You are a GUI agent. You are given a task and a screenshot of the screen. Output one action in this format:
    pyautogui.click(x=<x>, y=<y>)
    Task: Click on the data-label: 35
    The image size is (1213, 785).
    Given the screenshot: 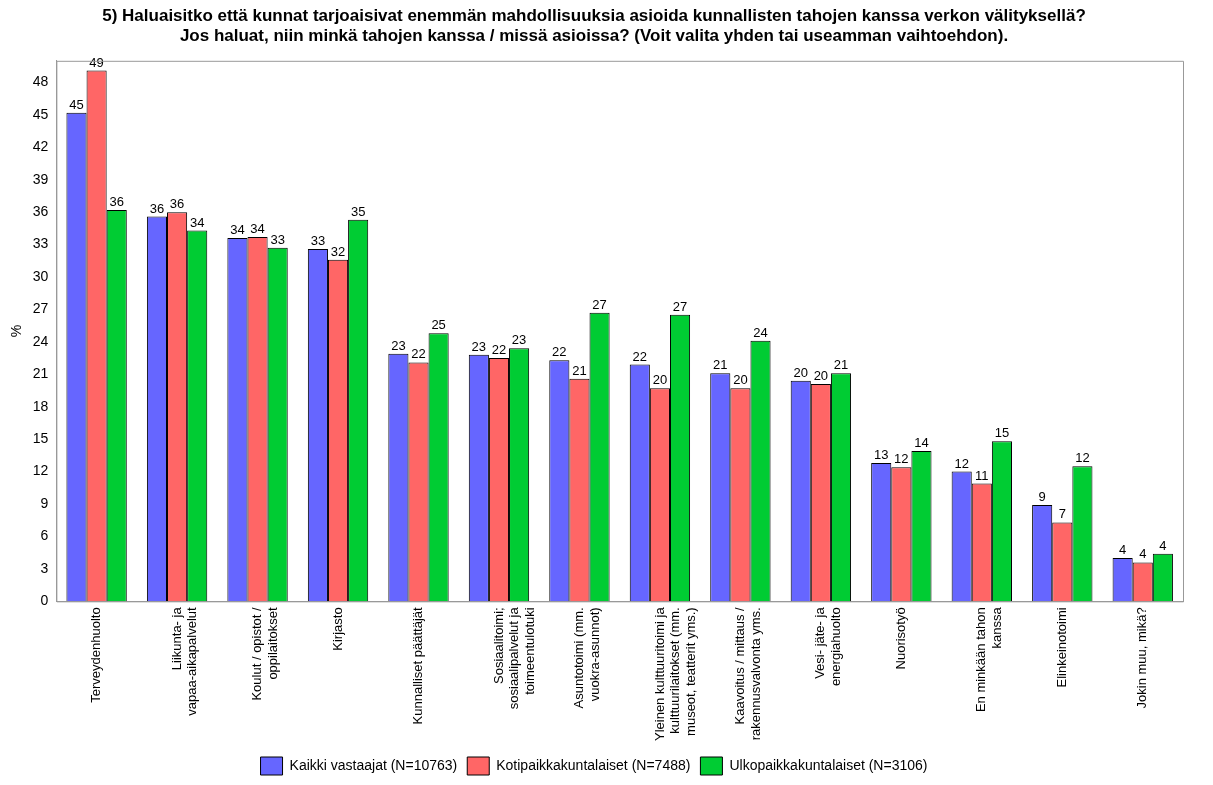 What is the action you would take?
    pyautogui.click(x=358, y=211)
    